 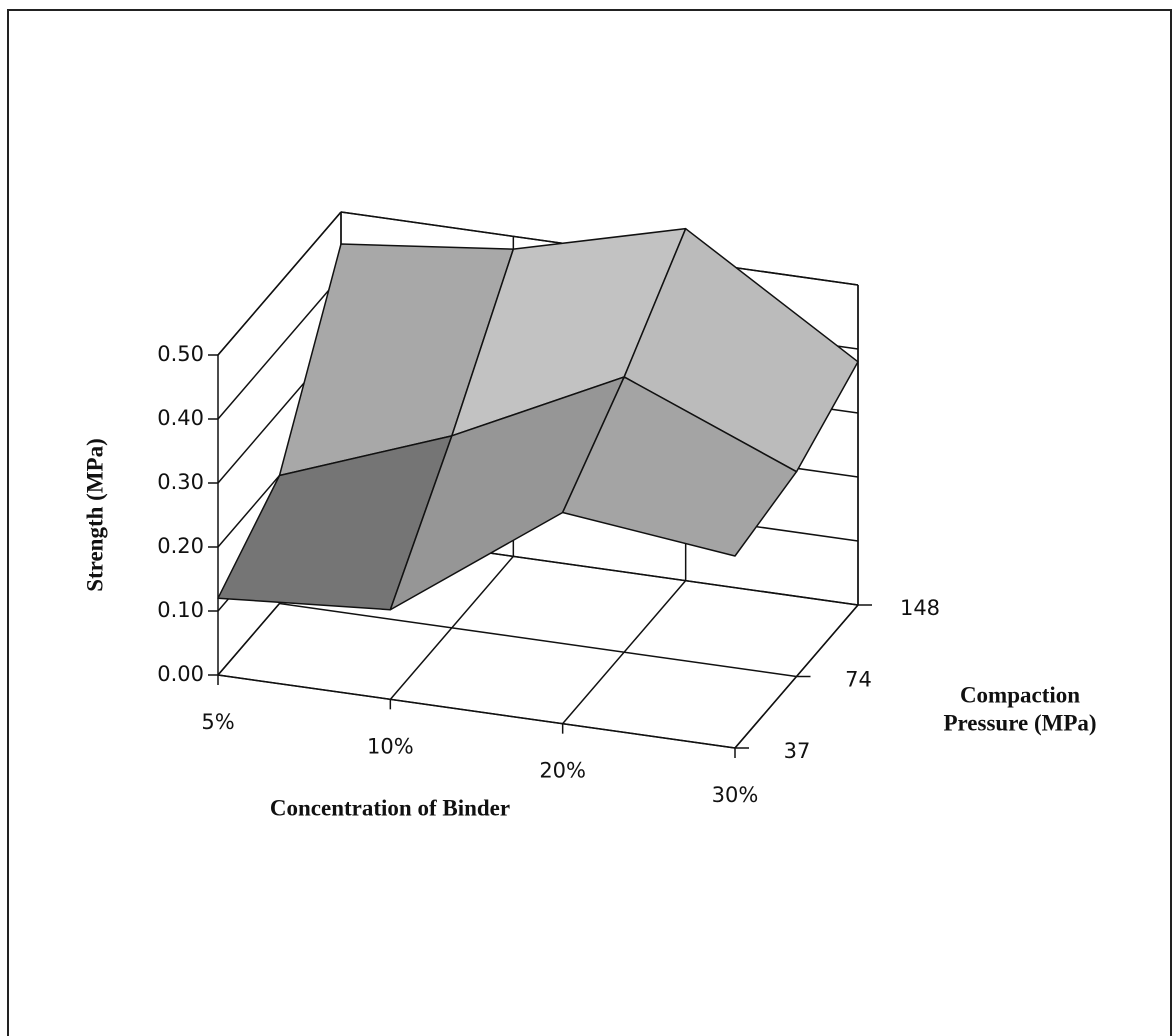 I want to click on x-tick-label: 30%, so click(x=735, y=795).